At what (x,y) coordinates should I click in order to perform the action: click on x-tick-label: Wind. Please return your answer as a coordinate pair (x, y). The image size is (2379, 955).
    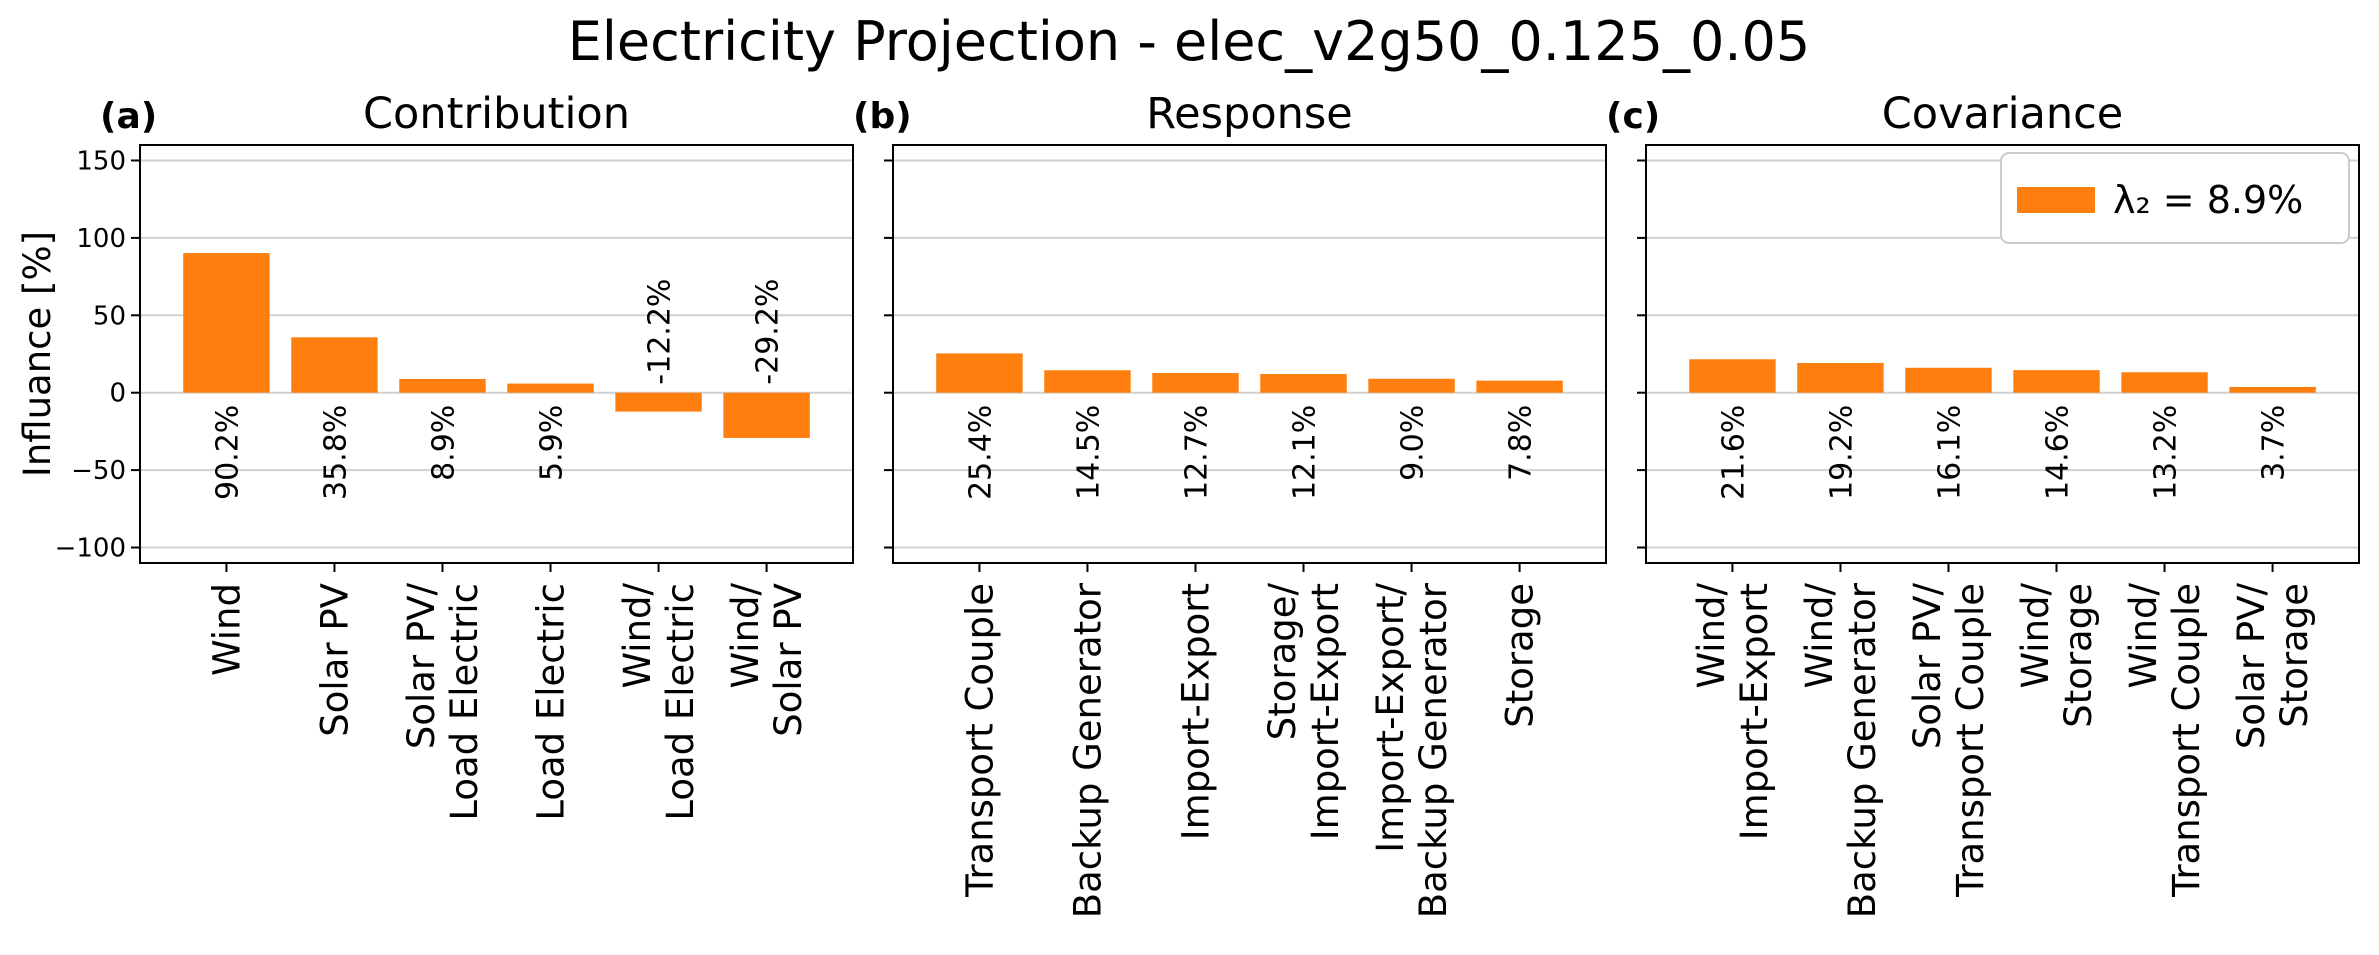
    Looking at the image, I should click on (226, 629).